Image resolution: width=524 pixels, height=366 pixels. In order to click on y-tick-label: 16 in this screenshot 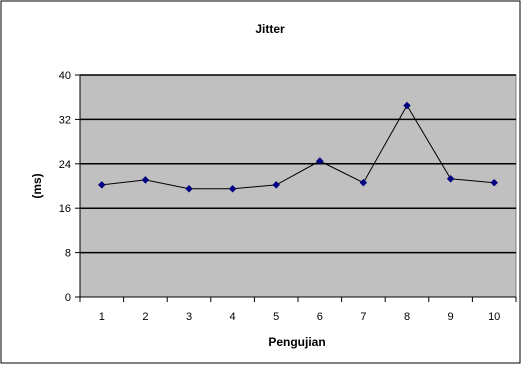, I will do `click(65, 209)`.